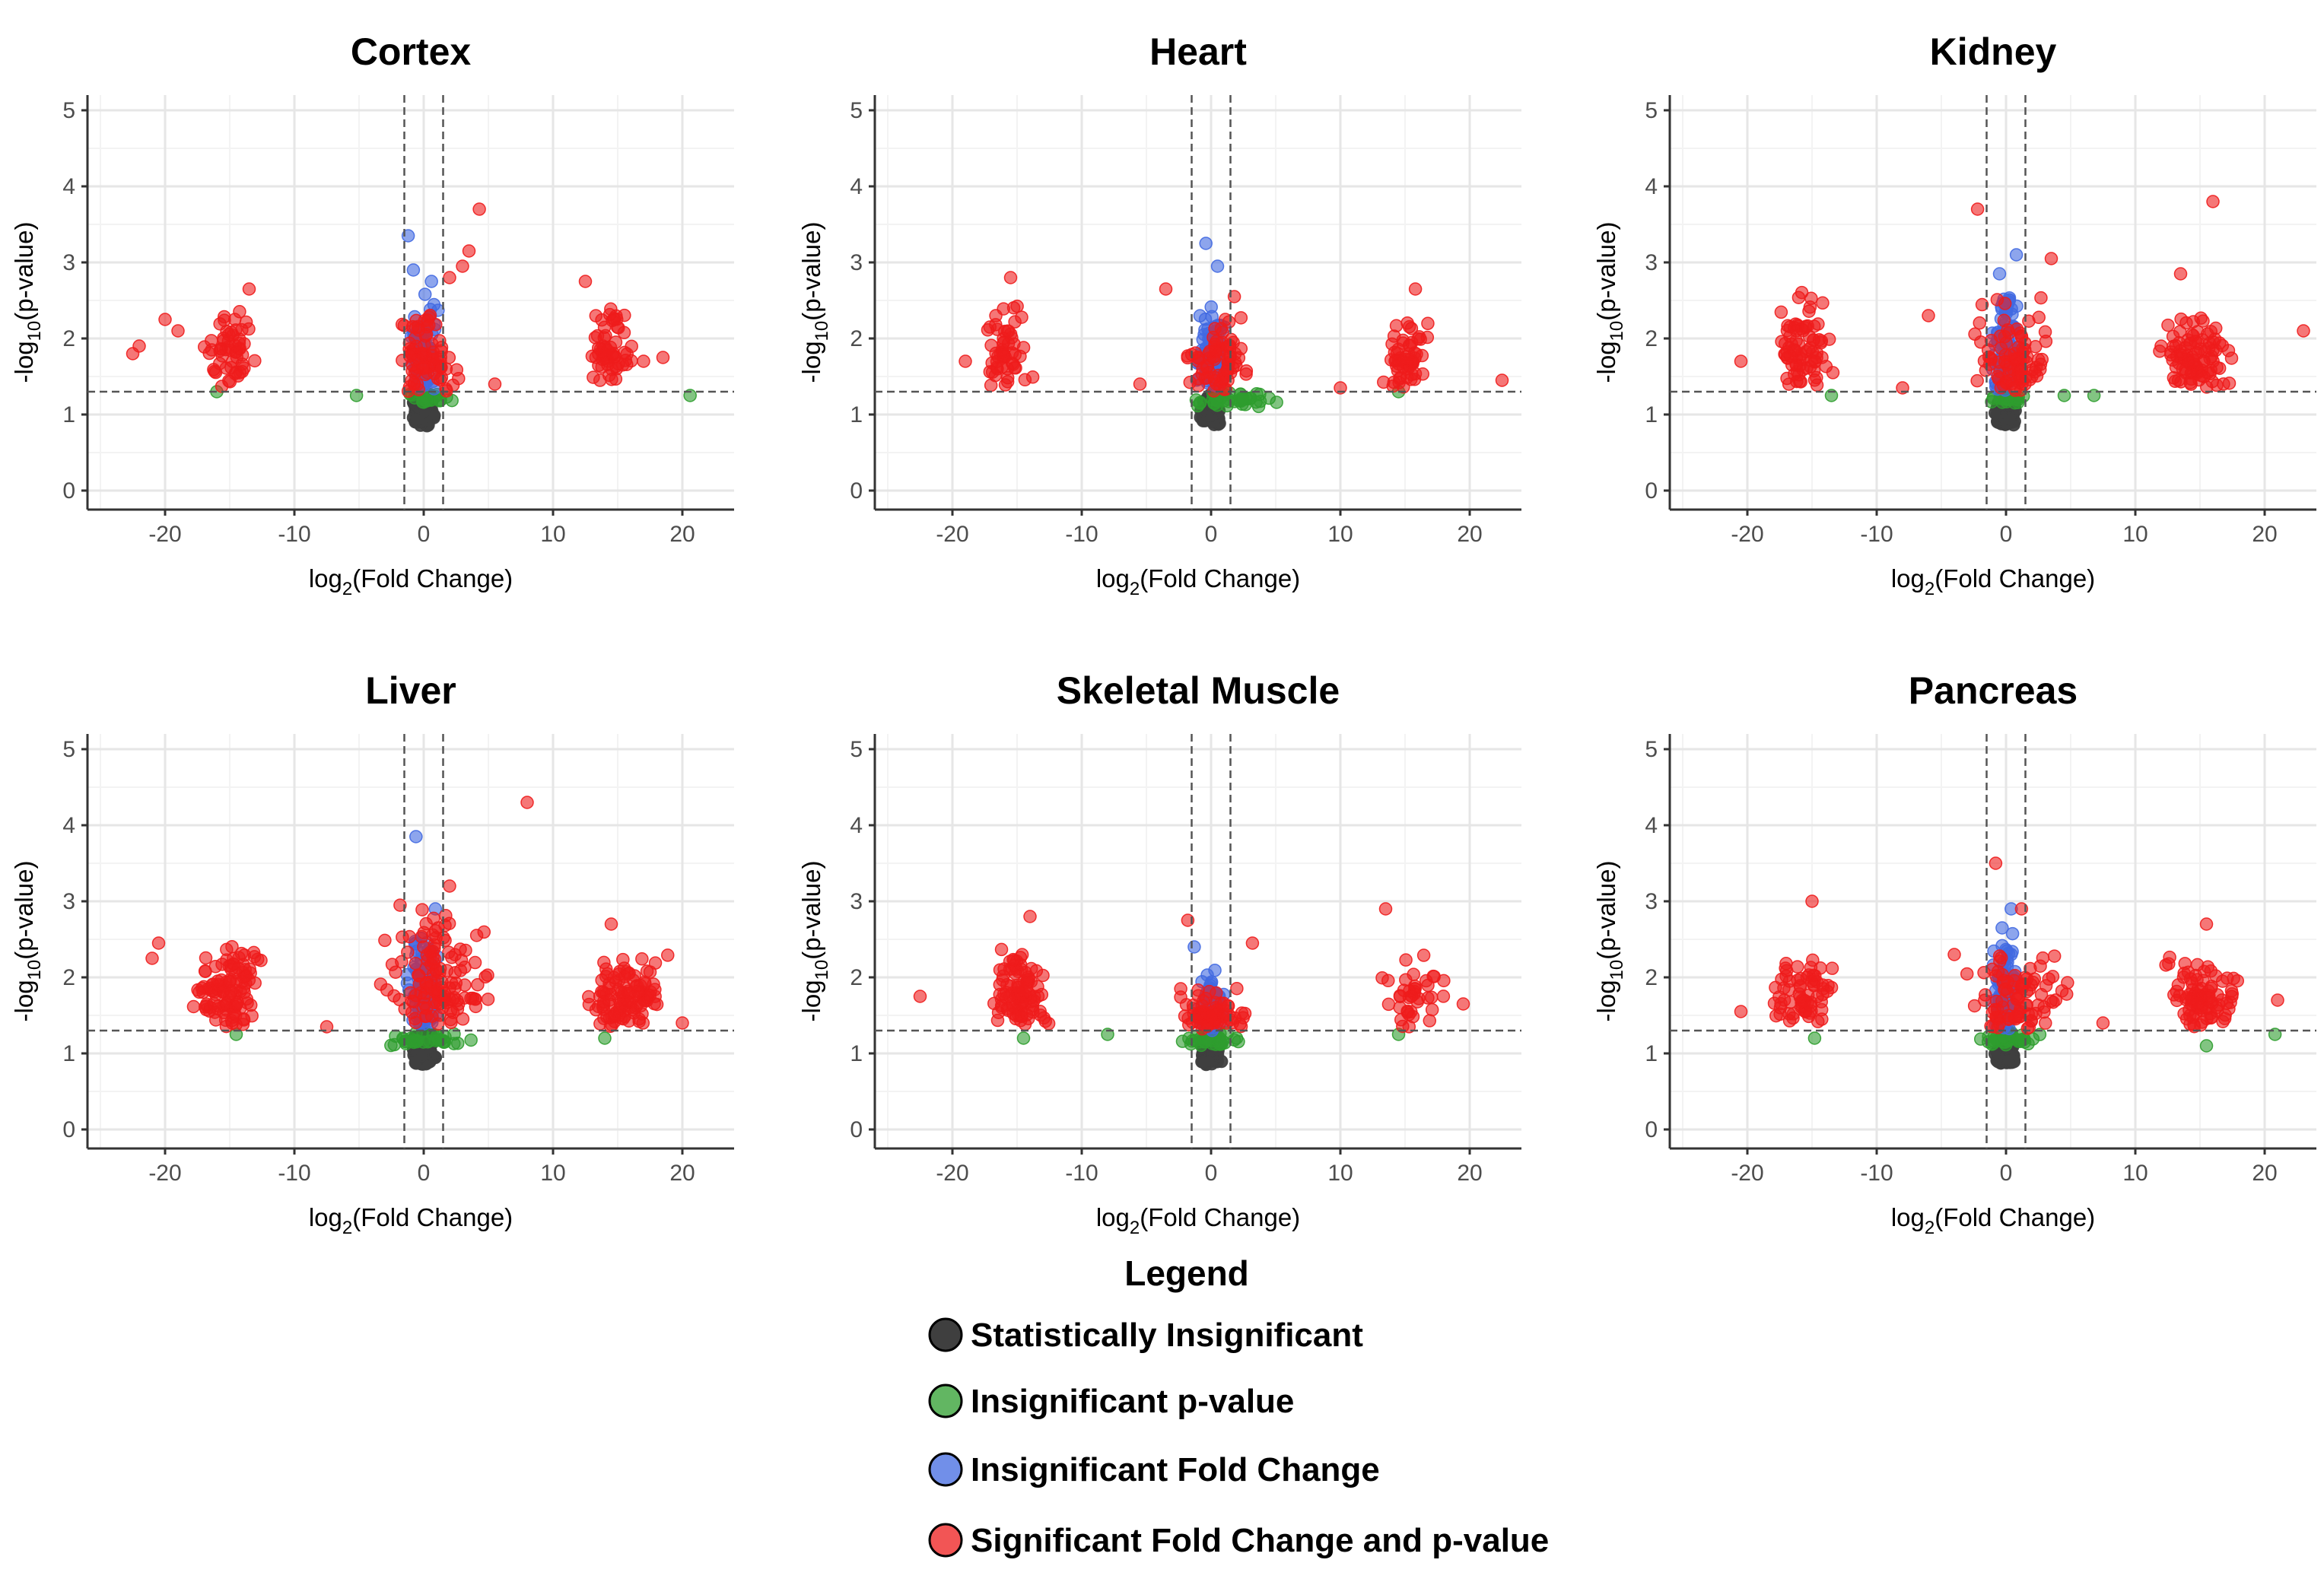 The image size is (2324, 1582). I want to click on y-axis-label: -log10(p-value), so click(814, 302).